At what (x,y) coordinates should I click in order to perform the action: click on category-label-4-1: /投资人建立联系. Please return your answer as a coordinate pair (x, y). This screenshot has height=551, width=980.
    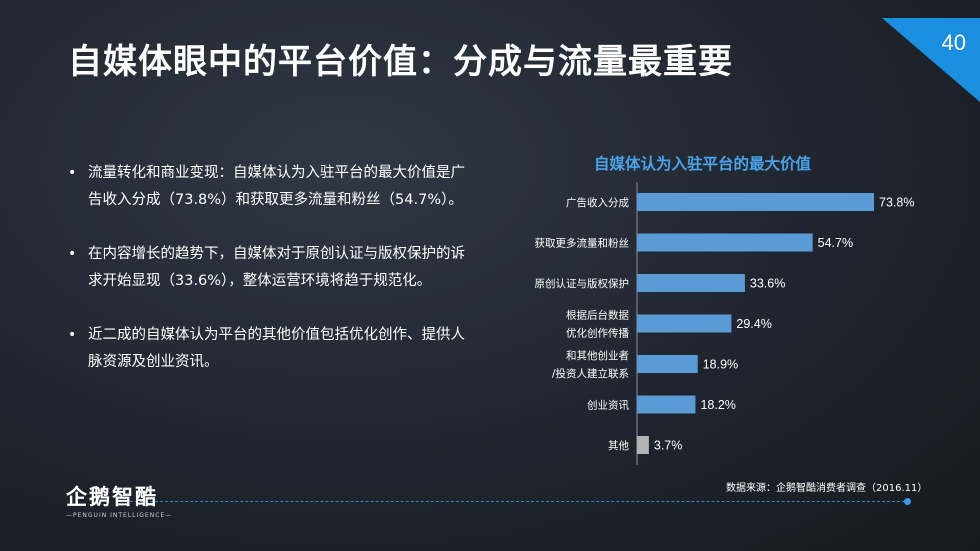
    Looking at the image, I should click on (590, 373).